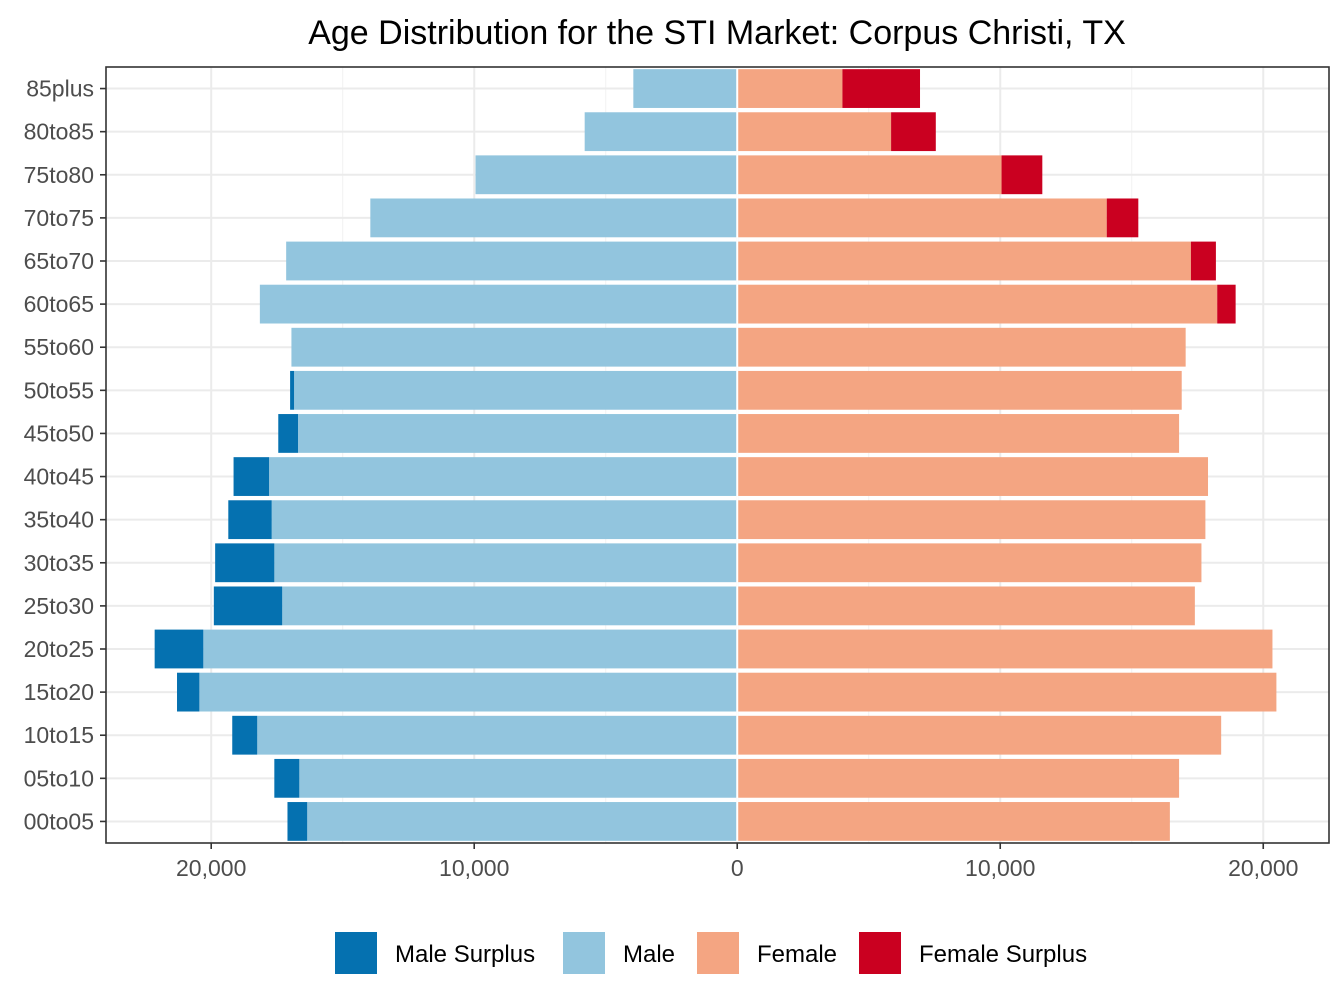 This screenshot has width=1344, height=1008. I want to click on bar-female-surplus-65to70, so click(1203, 261).